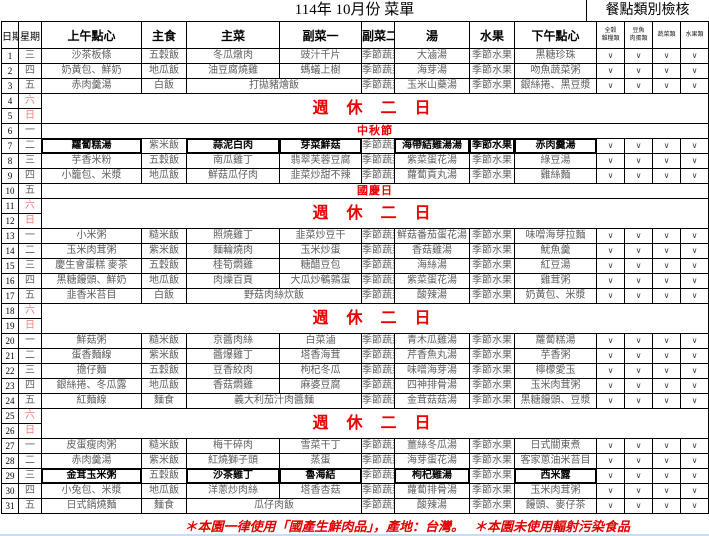 The image size is (709, 536). I want to click on menu-cell: 黑糖饅頭、豆漿, so click(555, 401).